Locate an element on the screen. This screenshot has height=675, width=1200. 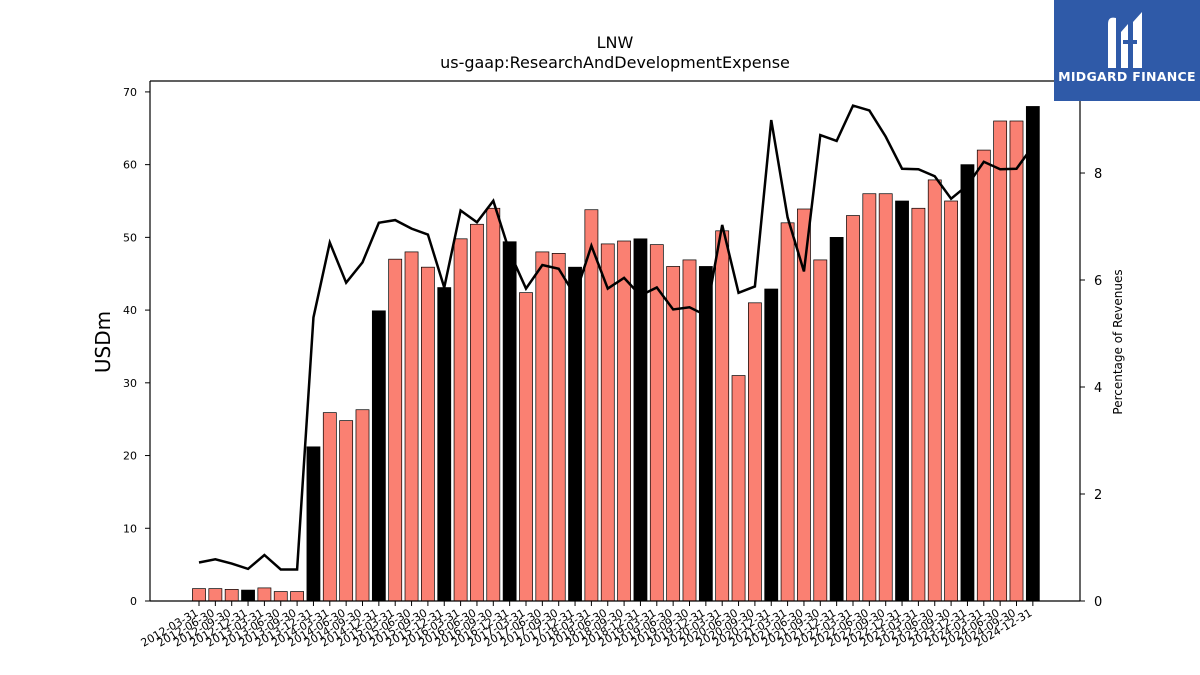
y-tick-label: 10 is located at coordinates (130, 528).